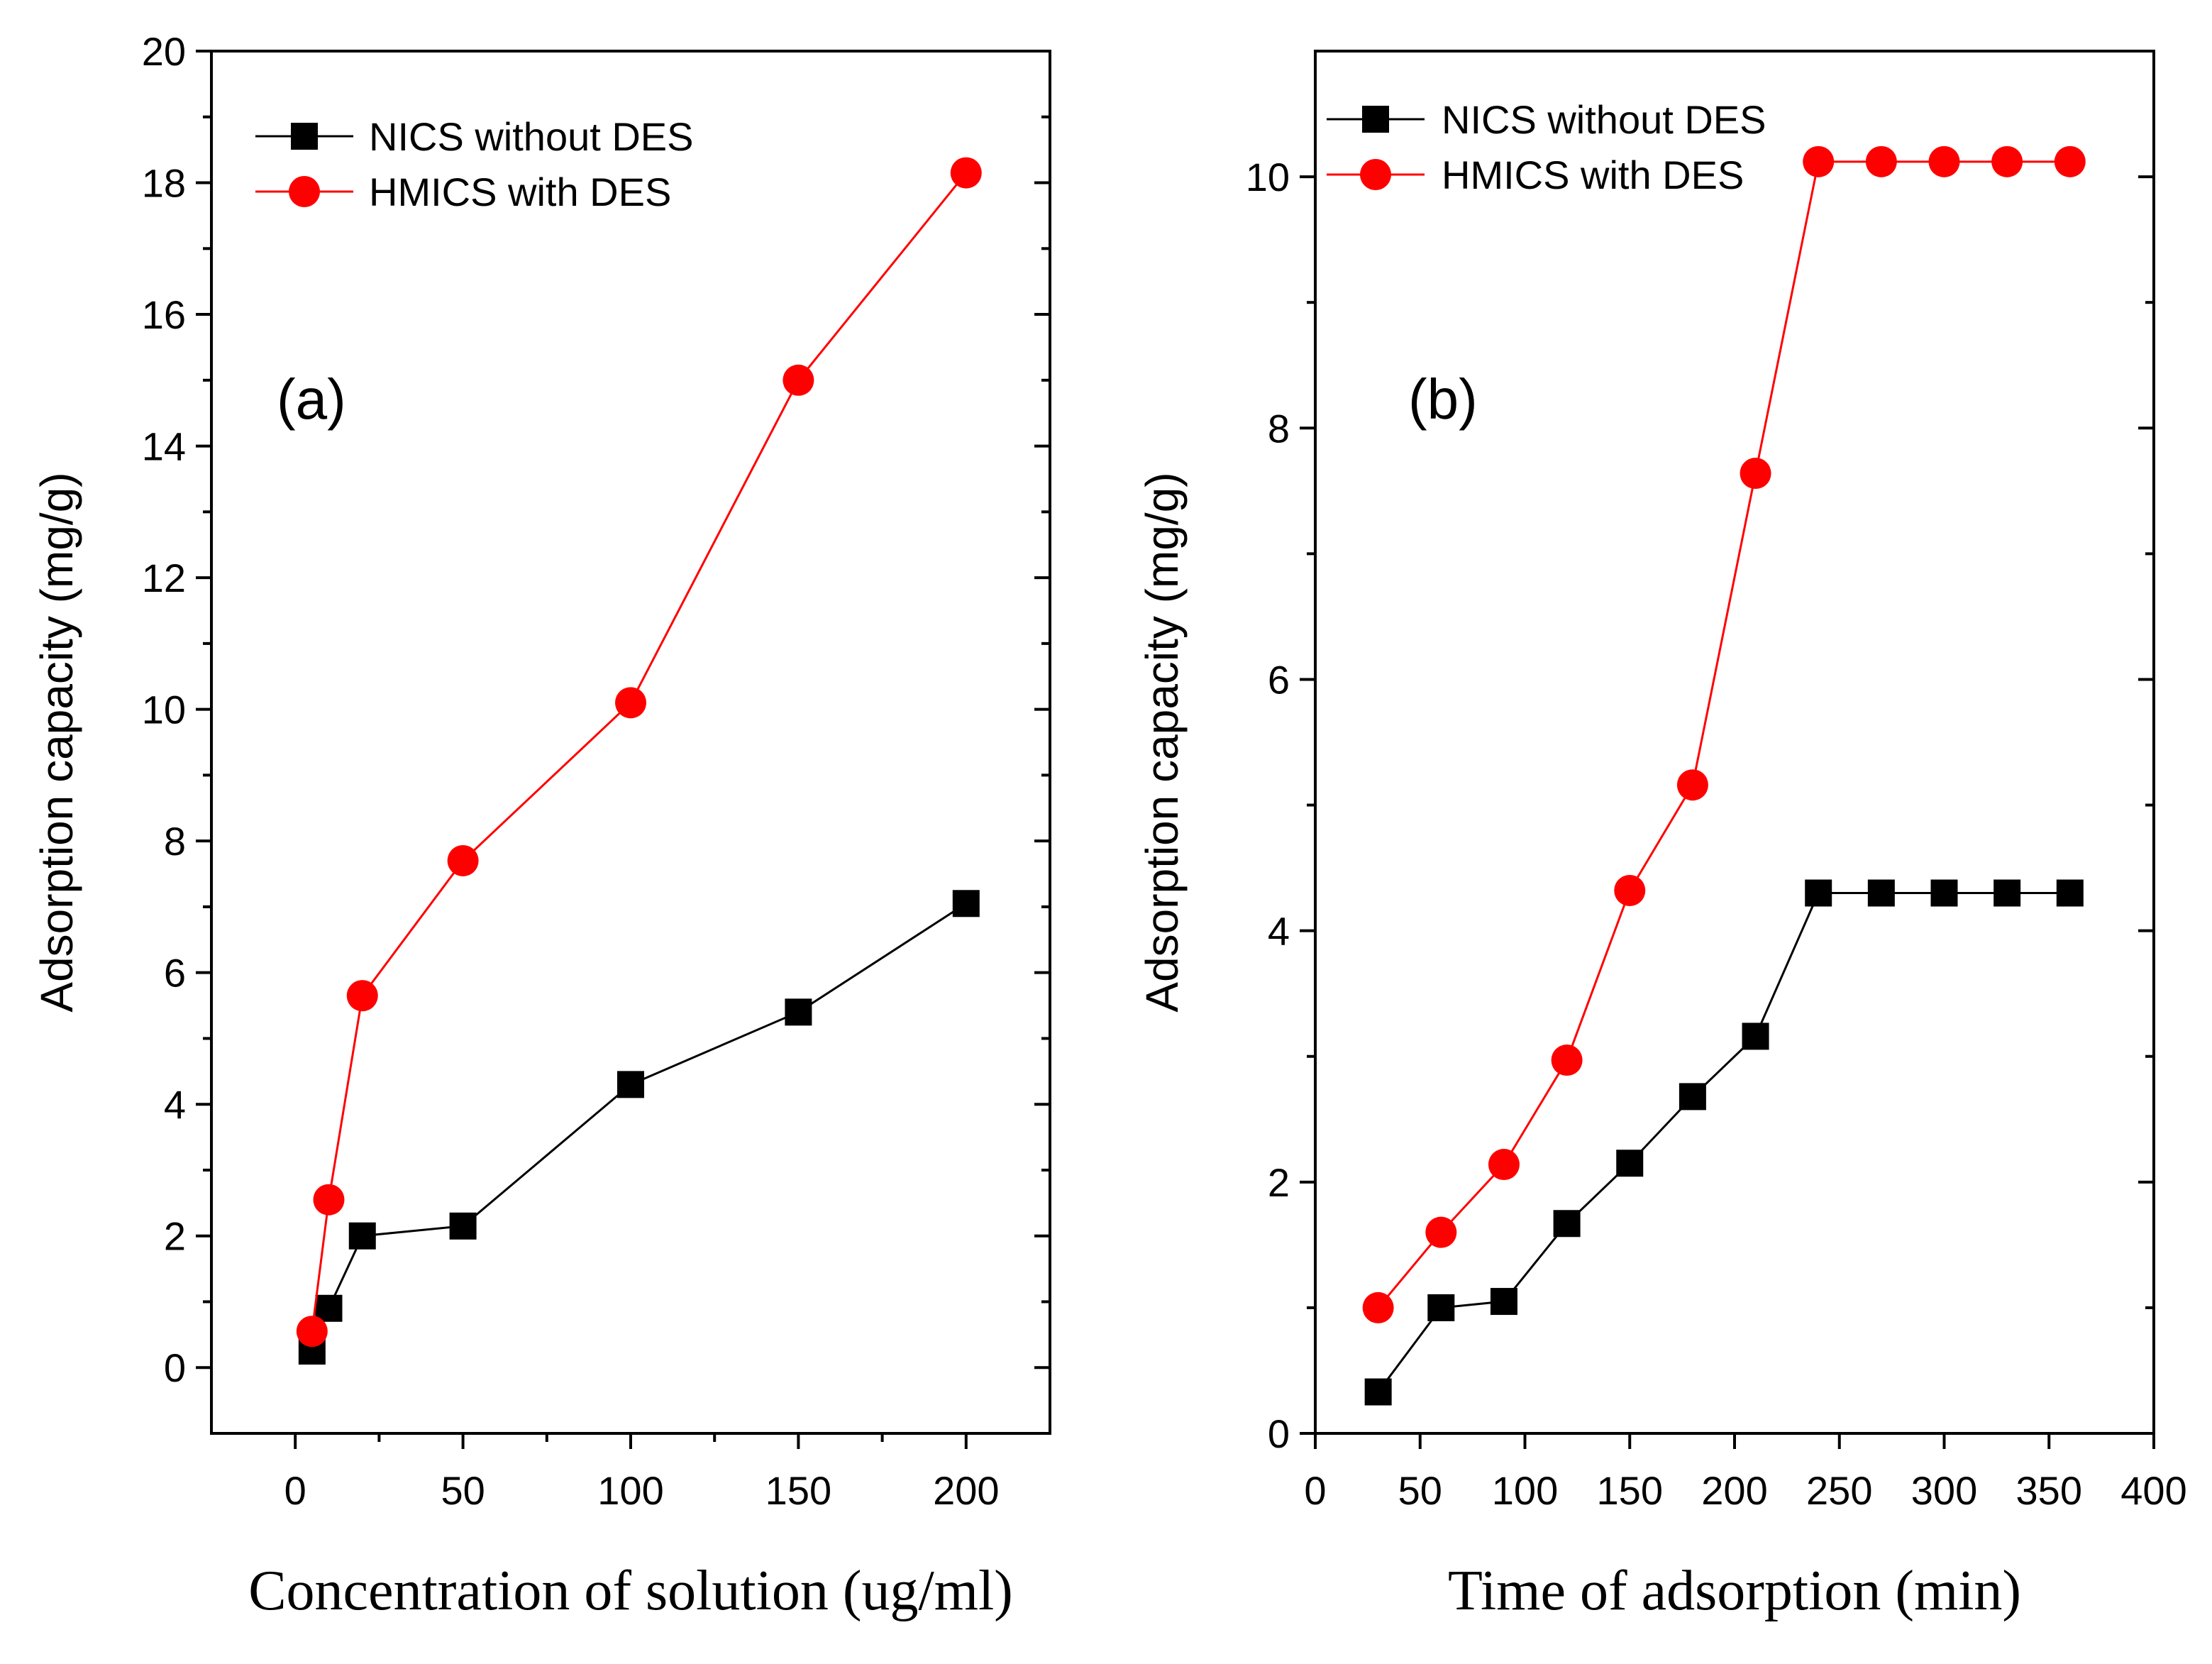  What do you see at coordinates (1443, 399) in the screenshot?
I see `panel-label: (b)` at bounding box center [1443, 399].